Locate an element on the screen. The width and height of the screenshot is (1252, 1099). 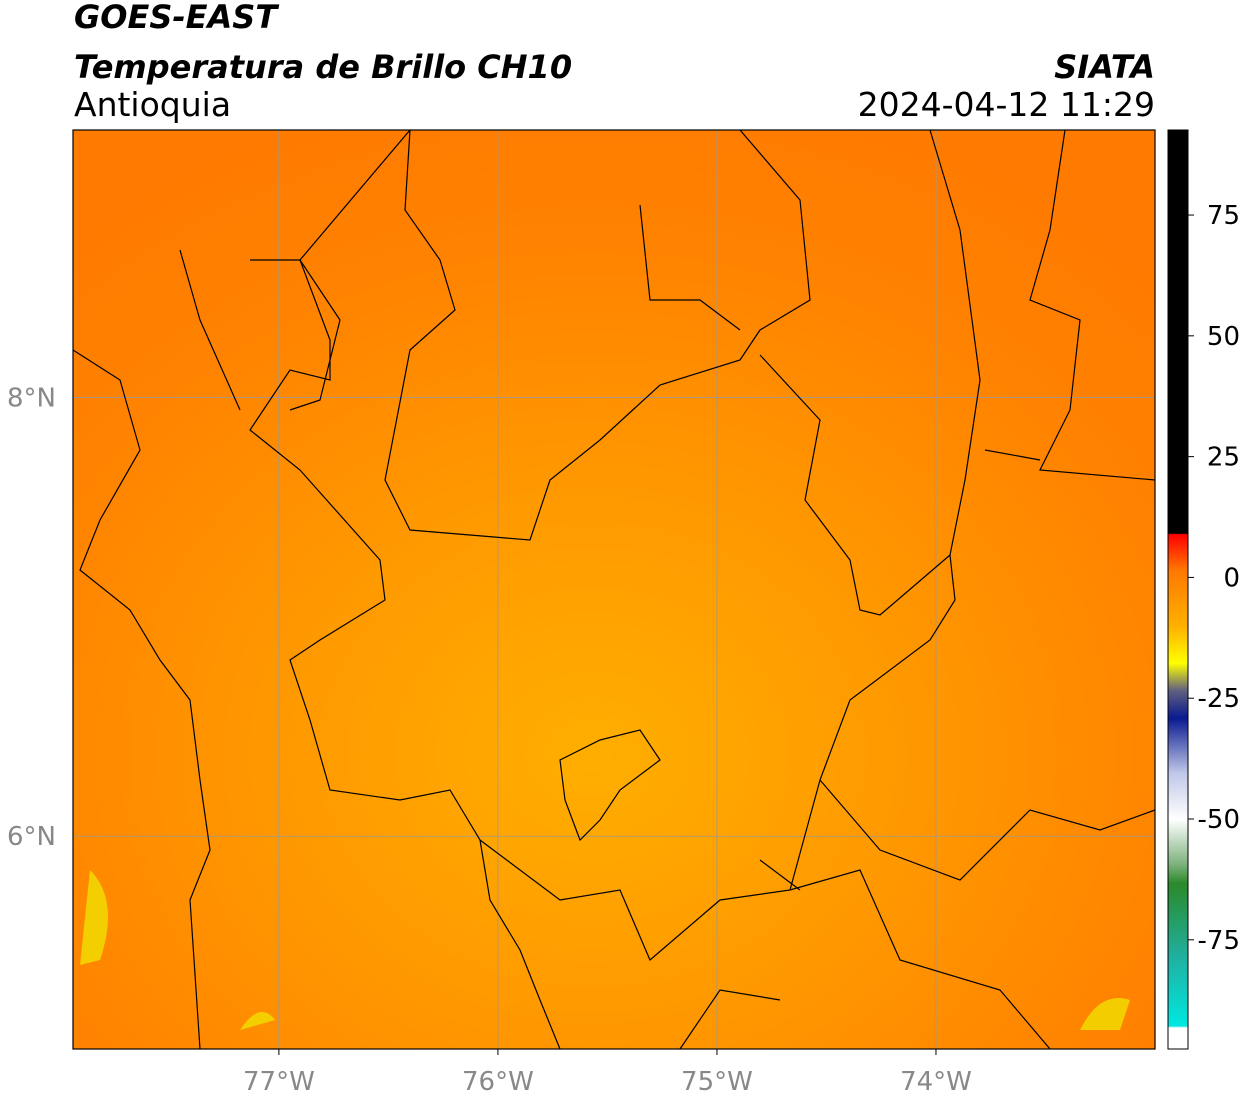
colorbar-tick-label: -75 is located at coordinates (1219, 941).